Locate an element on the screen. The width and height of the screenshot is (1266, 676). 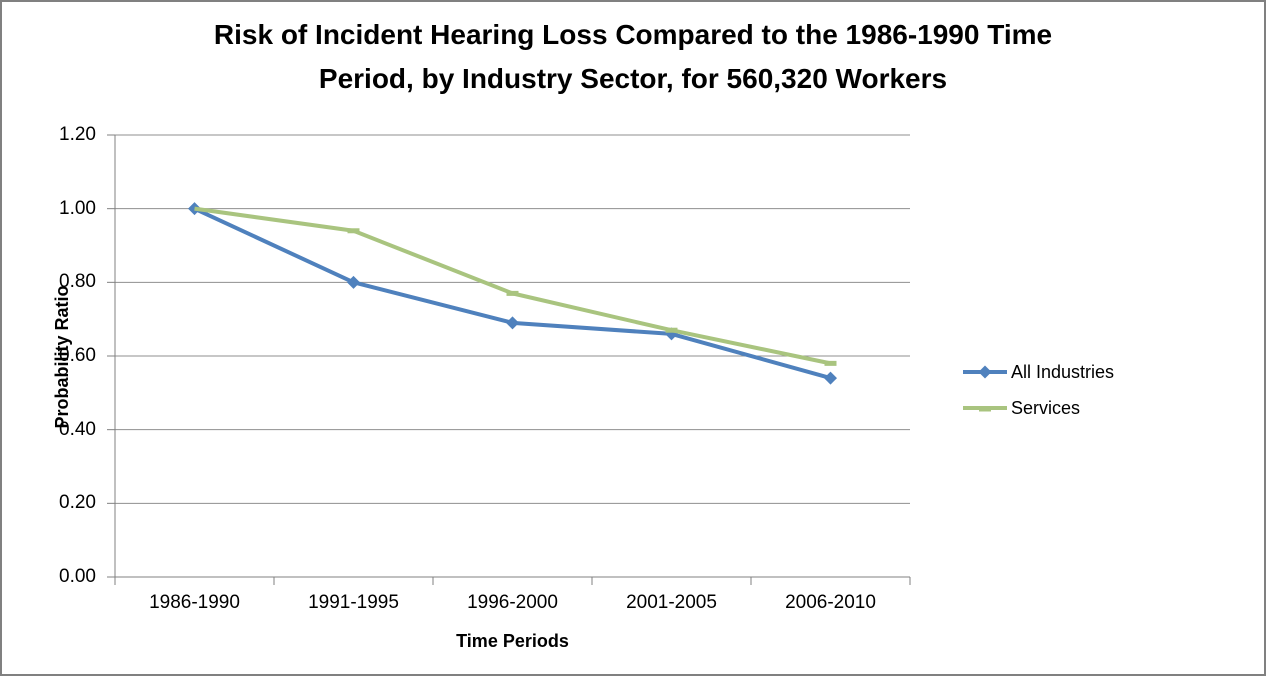
series-line-services is located at coordinates (512, 286).